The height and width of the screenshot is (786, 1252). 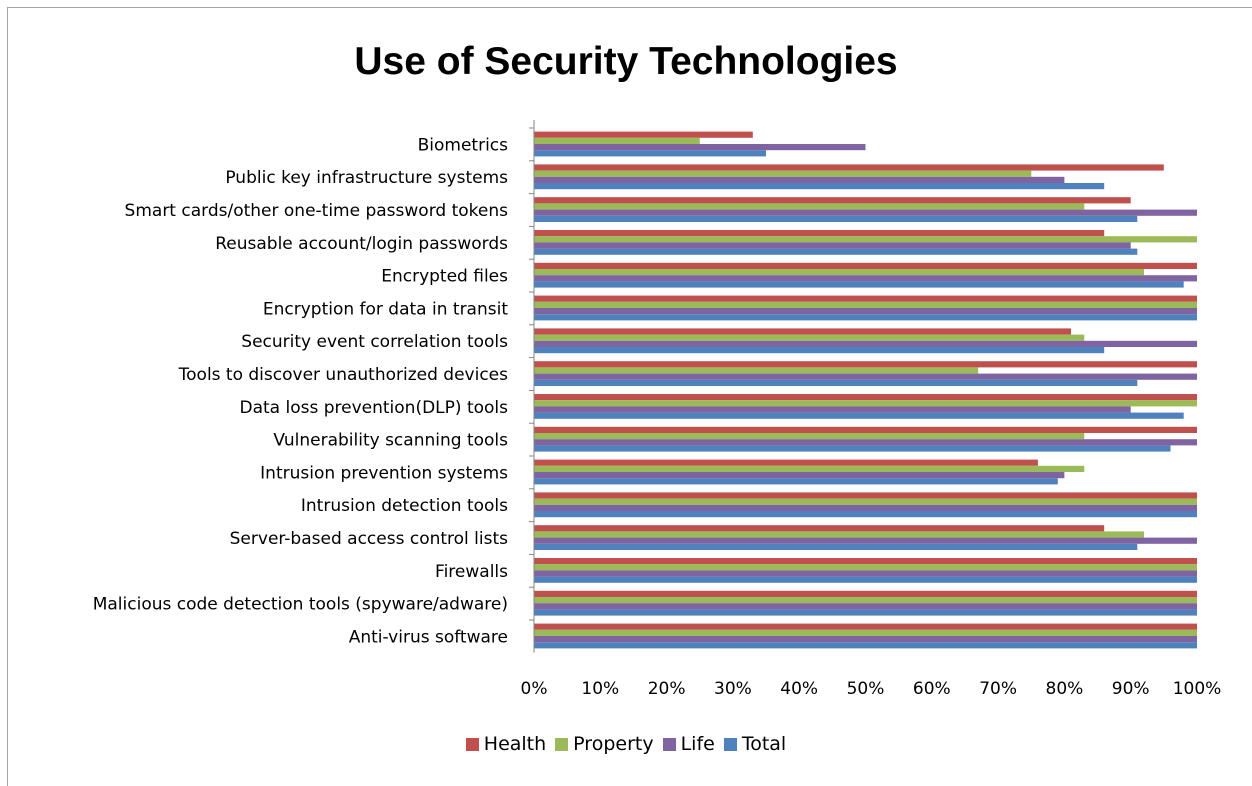 What do you see at coordinates (404, 506) in the screenshot?
I see `category-label: Intrusion detection tools` at bounding box center [404, 506].